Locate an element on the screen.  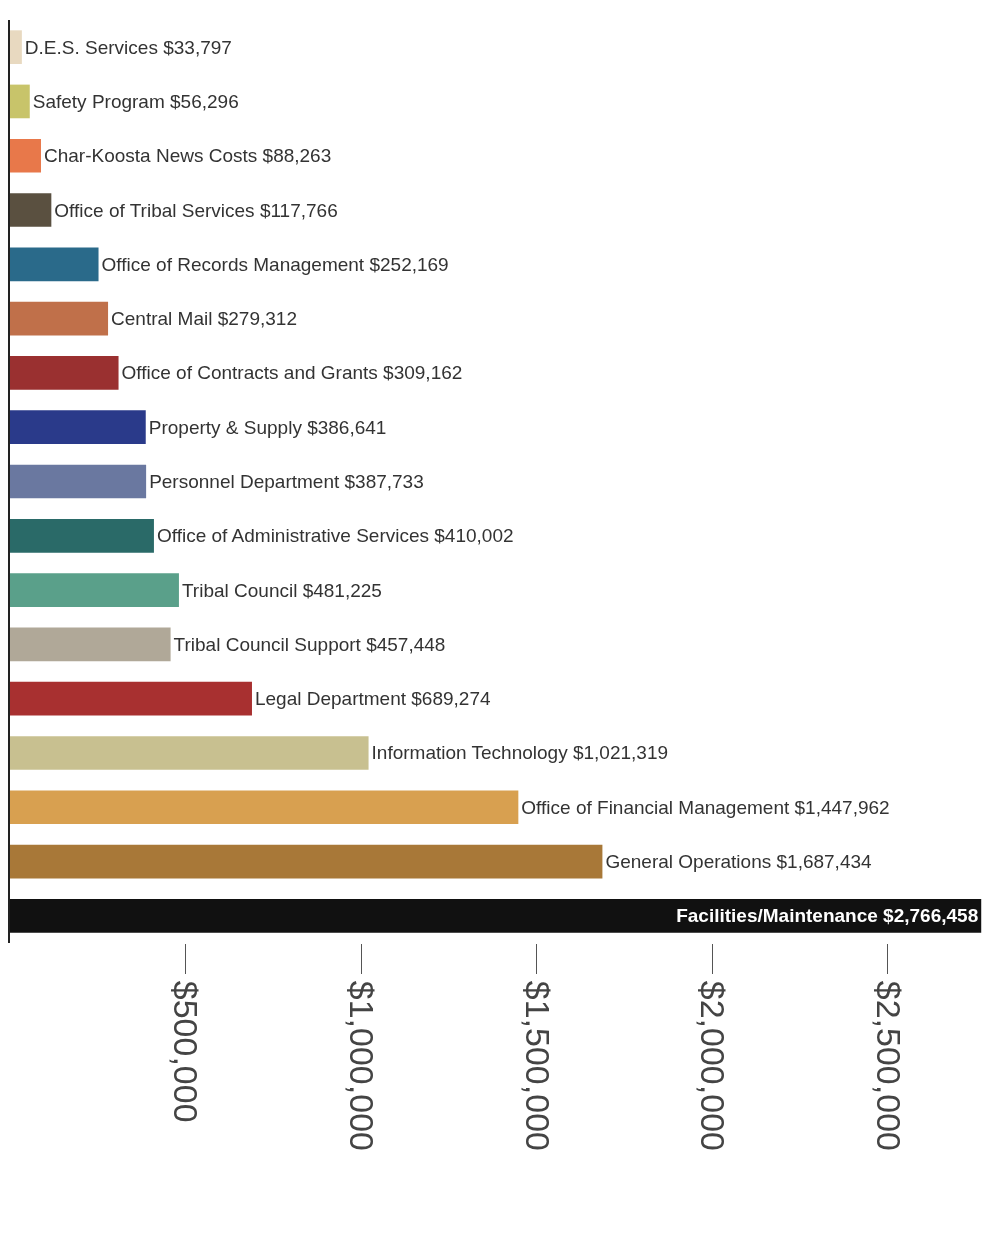
category-label: Legal Department $689,274 is located at coordinates (372, 699).